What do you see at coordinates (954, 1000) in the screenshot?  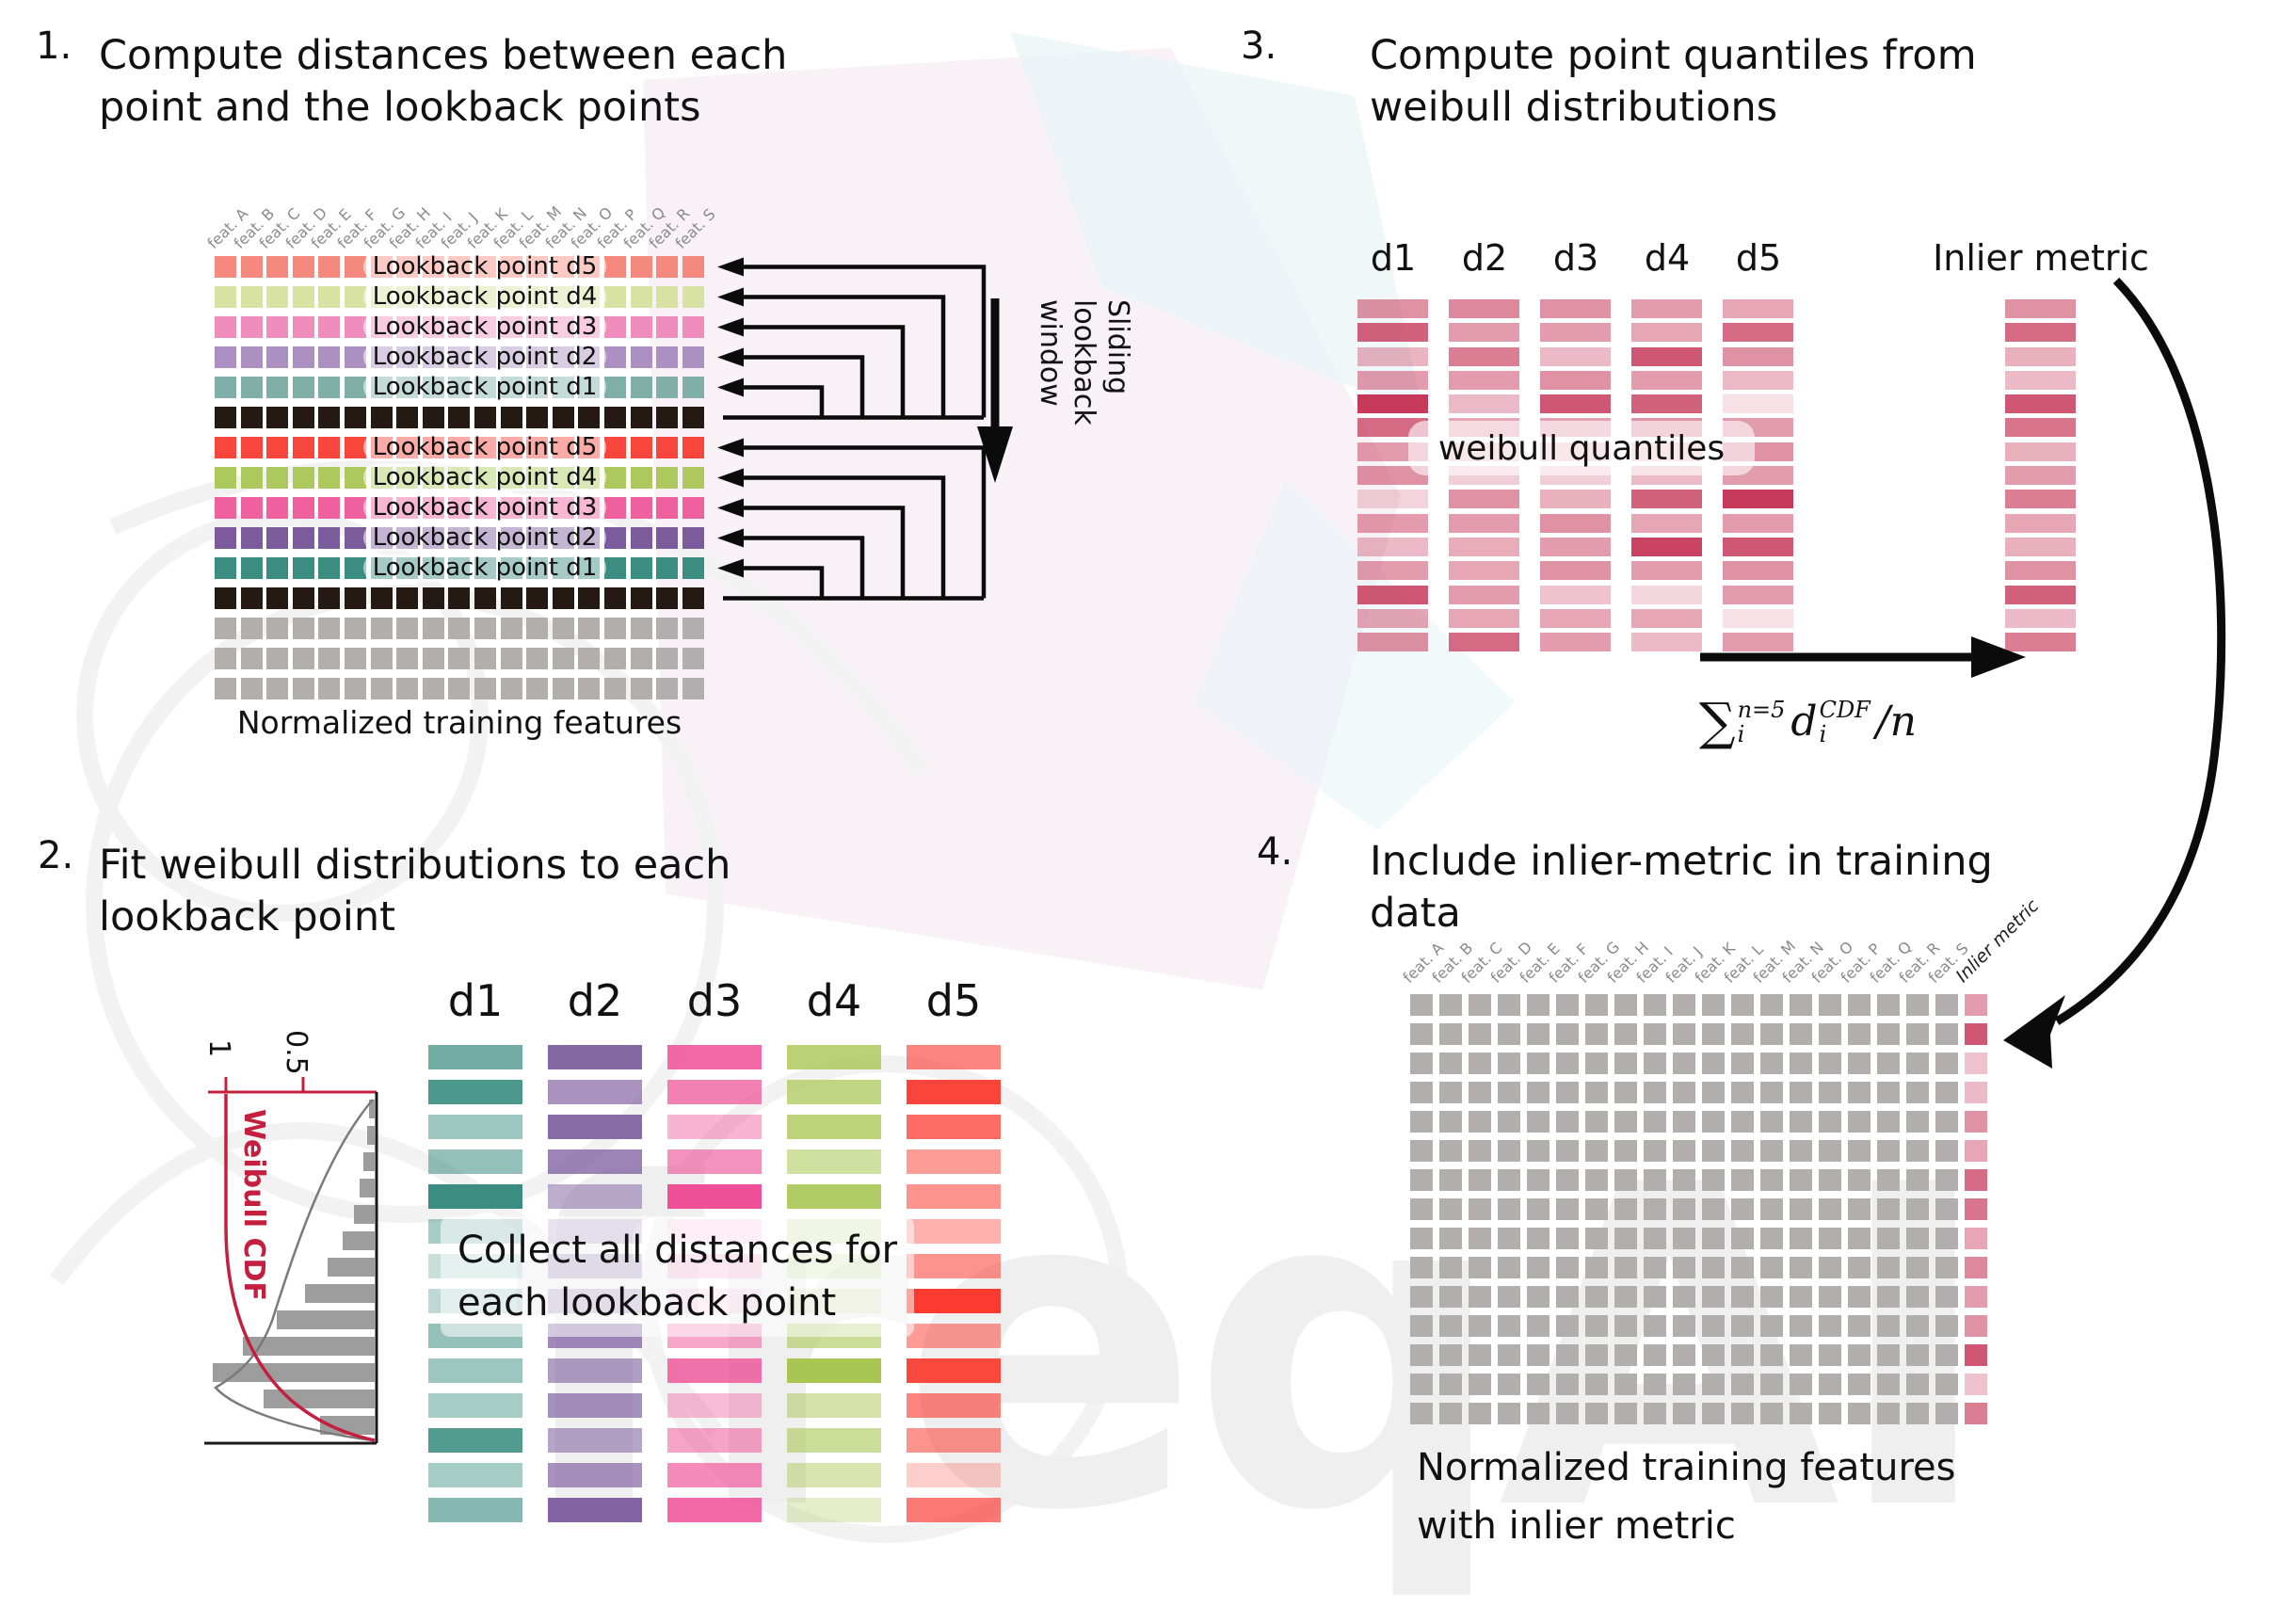 I see `grid2-column-label: d5` at bounding box center [954, 1000].